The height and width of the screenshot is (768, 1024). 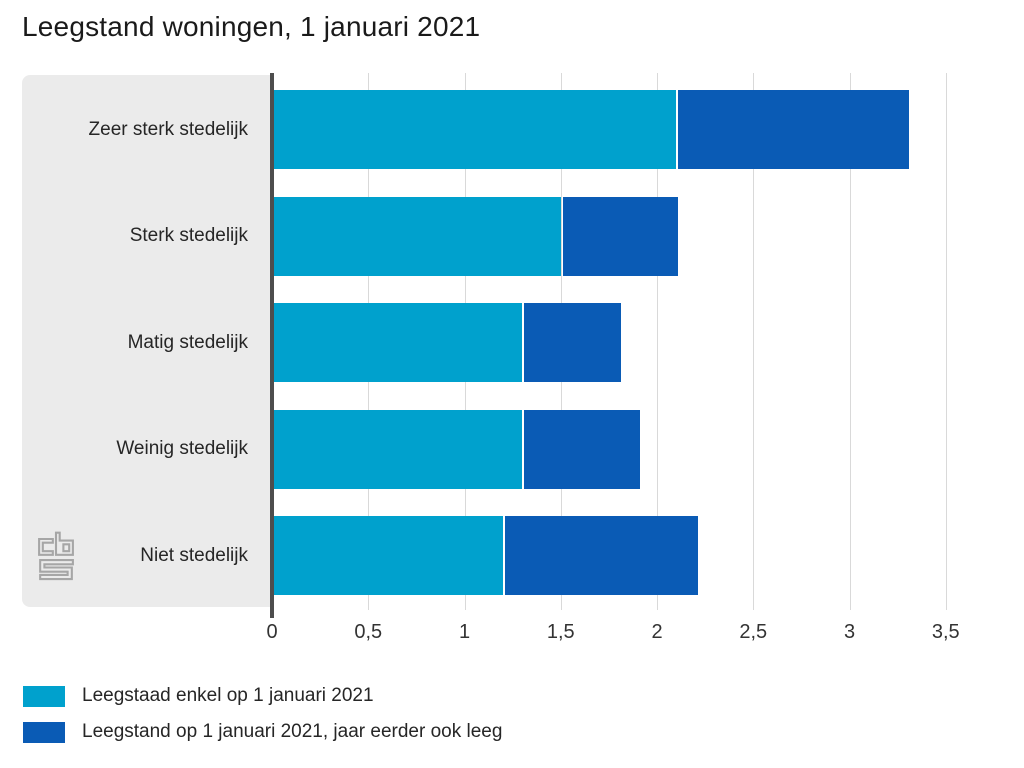 What do you see at coordinates (44, 696) in the screenshot?
I see `legend-swatch-light-blue` at bounding box center [44, 696].